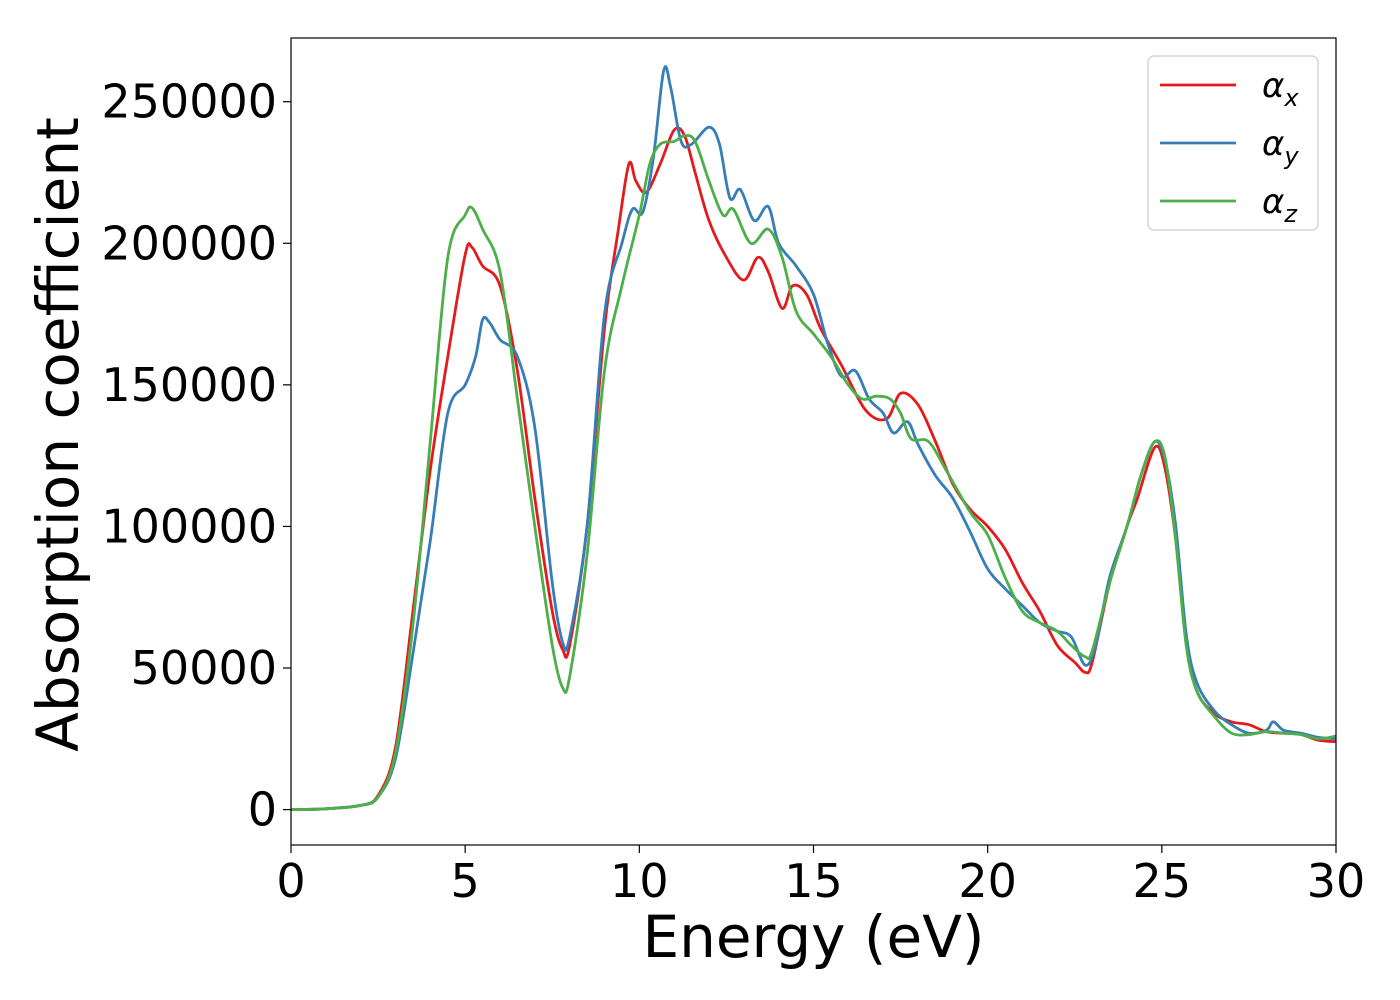 This screenshot has width=1400, height=1000. Describe the element at coordinates (813, 937) in the screenshot. I see `x-axis-title: Energy (eV)` at that location.